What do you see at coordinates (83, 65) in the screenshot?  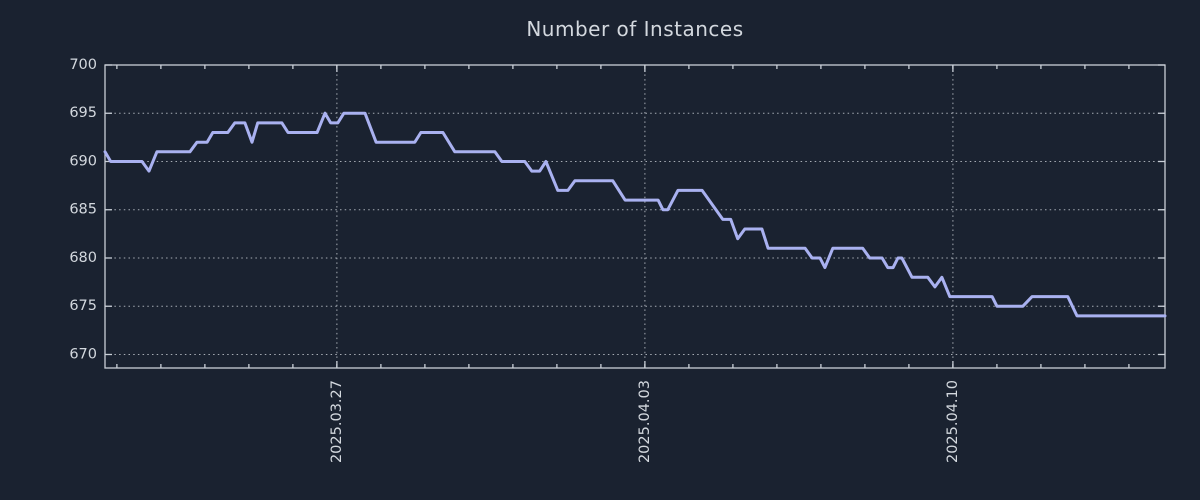 I see `y-tick-label: 700` at bounding box center [83, 65].